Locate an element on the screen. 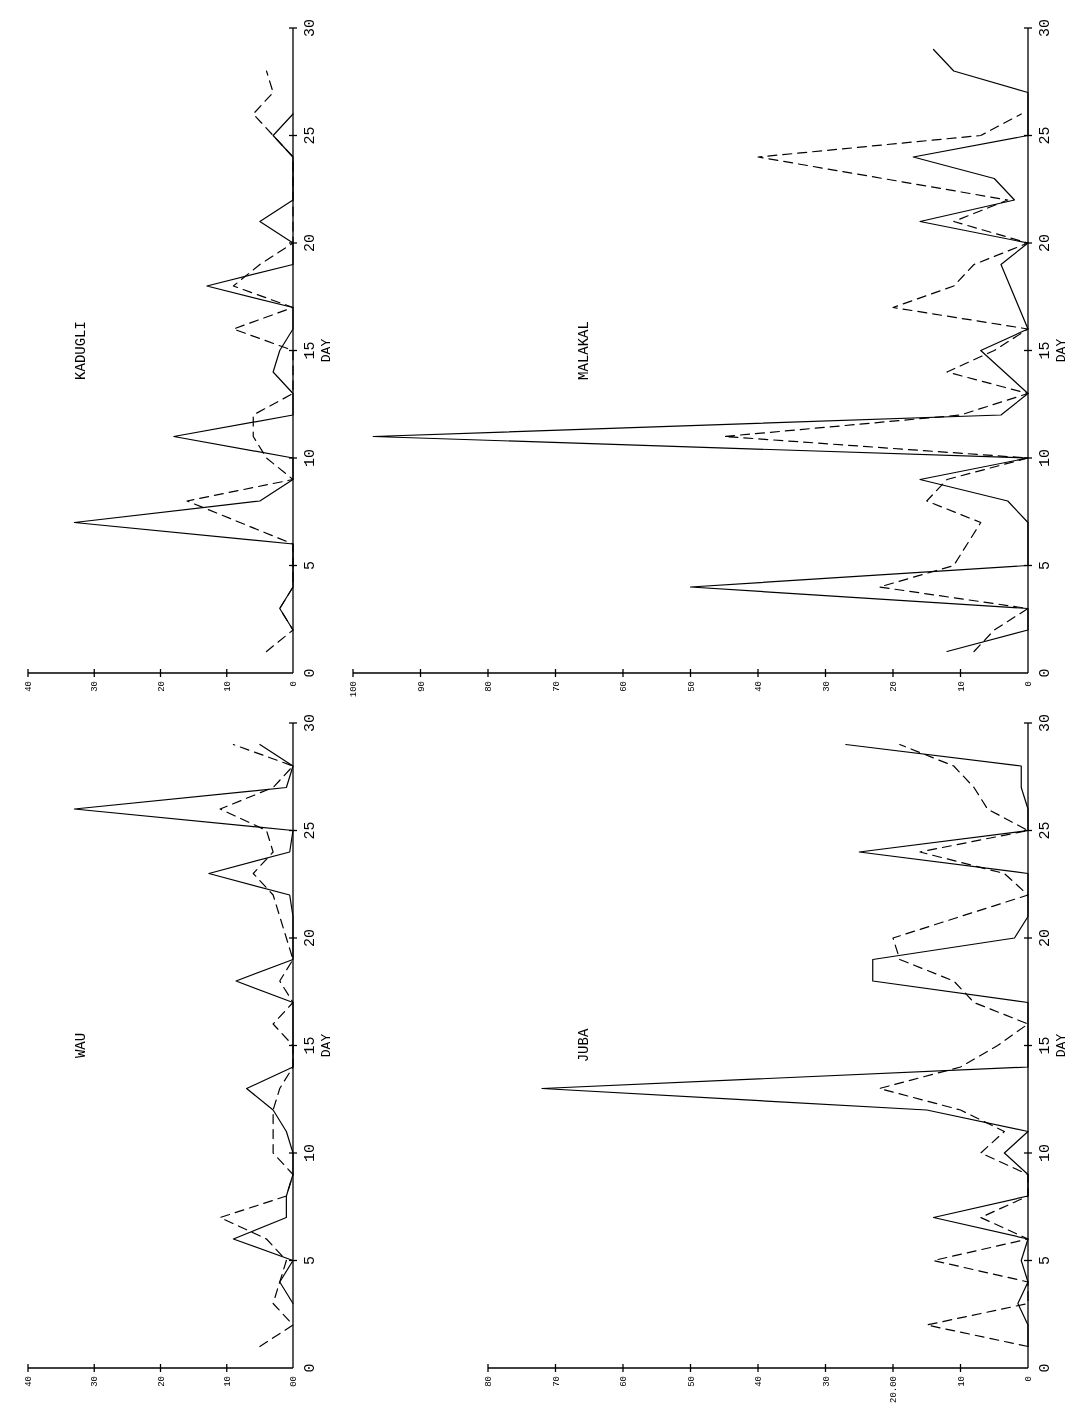  text: KADUGLI is located at coordinates (80, 350).